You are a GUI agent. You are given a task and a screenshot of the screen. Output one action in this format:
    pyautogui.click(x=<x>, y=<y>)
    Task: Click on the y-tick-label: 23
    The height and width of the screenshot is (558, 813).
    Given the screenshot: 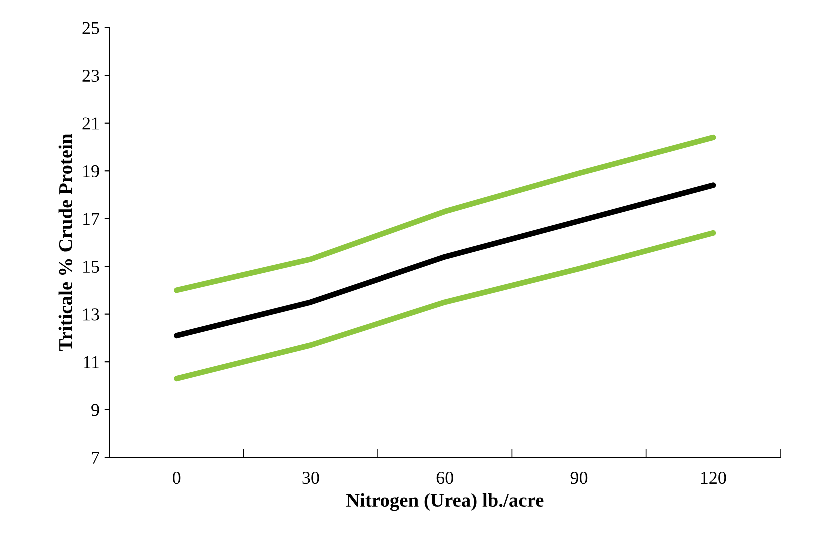 What is the action you would take?
    pyautogui.click(x=91, y=76)
    